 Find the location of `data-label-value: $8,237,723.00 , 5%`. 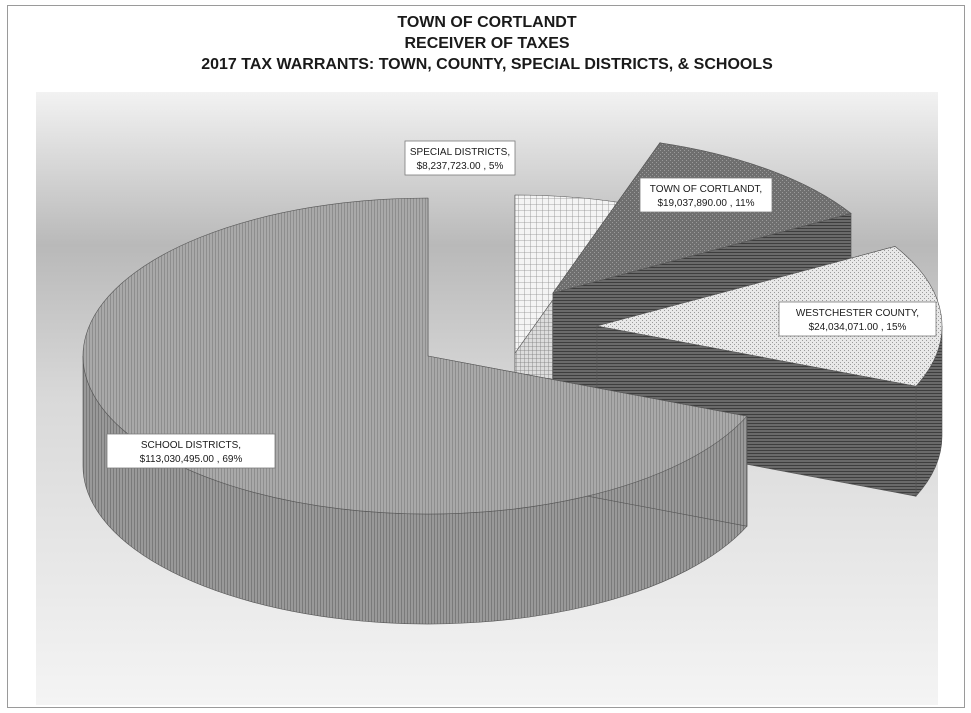

data-label-value: $8,237,723.00 , 5% is located at coordinates (460, 166).